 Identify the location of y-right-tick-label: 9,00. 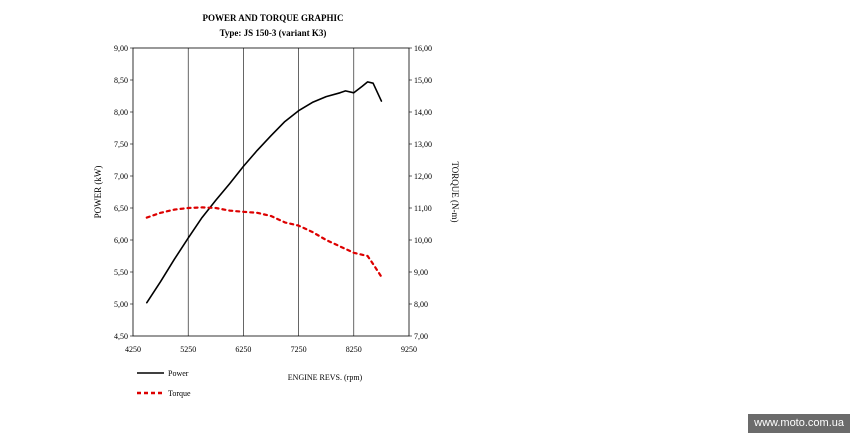
(421, 272).